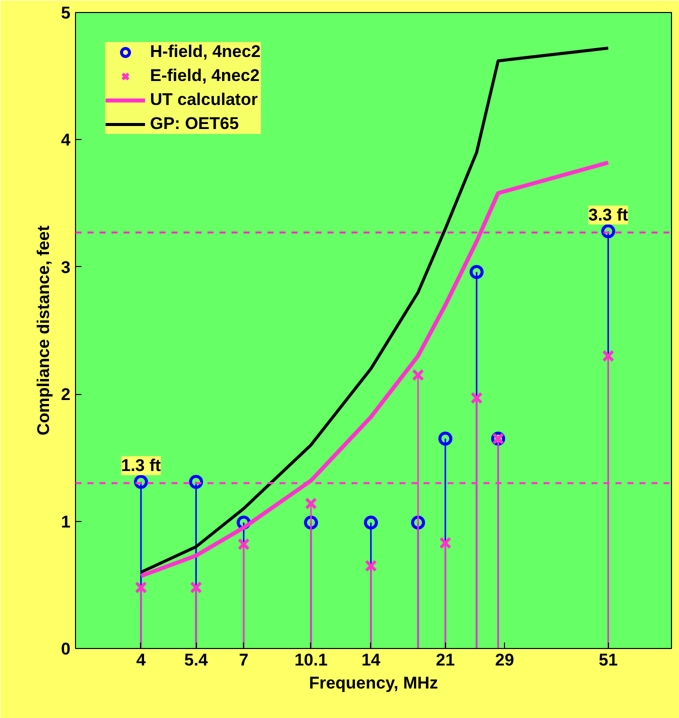 This screenshot has width=679, height=718. I want to click on x-tick-label: 51, so click(608, 660).